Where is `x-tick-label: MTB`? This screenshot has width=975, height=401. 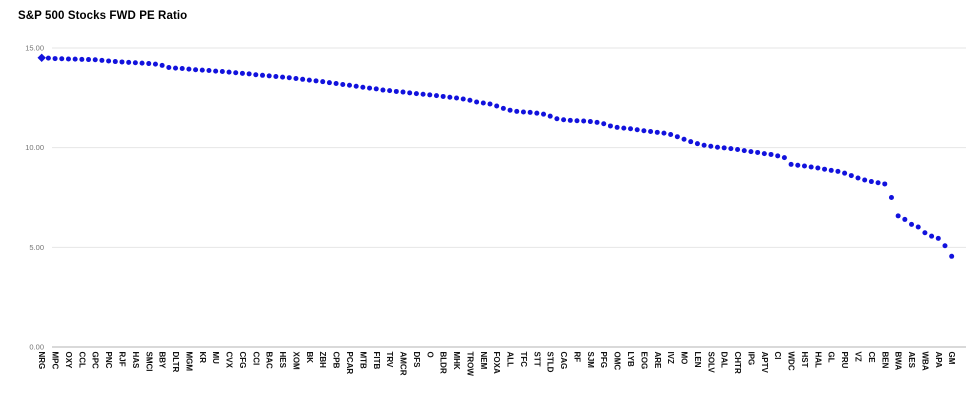 x-tick-label: MTB is located at coordinates (362, 361).